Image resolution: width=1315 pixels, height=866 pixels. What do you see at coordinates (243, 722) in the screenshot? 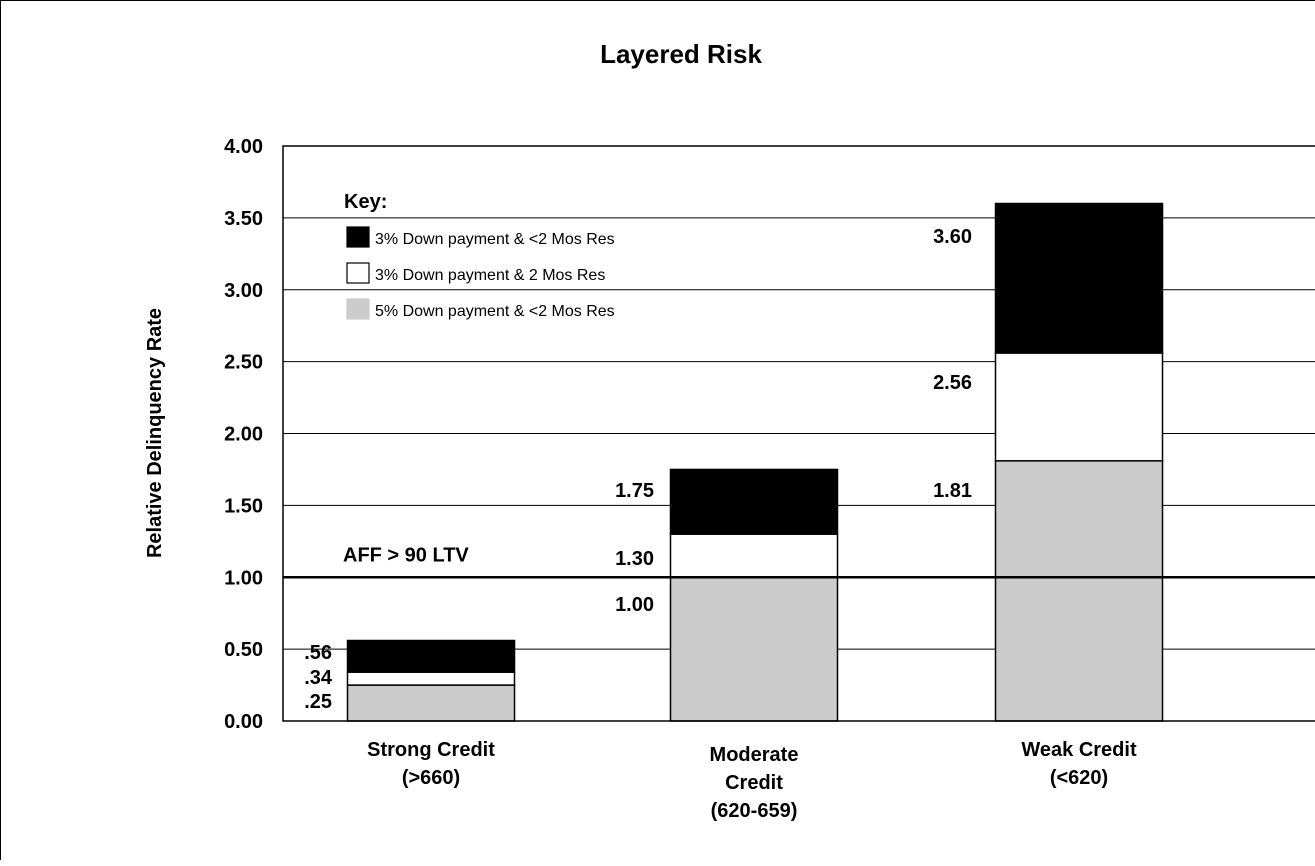
I see `y-tick-label: 0.00` at bounding box center [243, 722].